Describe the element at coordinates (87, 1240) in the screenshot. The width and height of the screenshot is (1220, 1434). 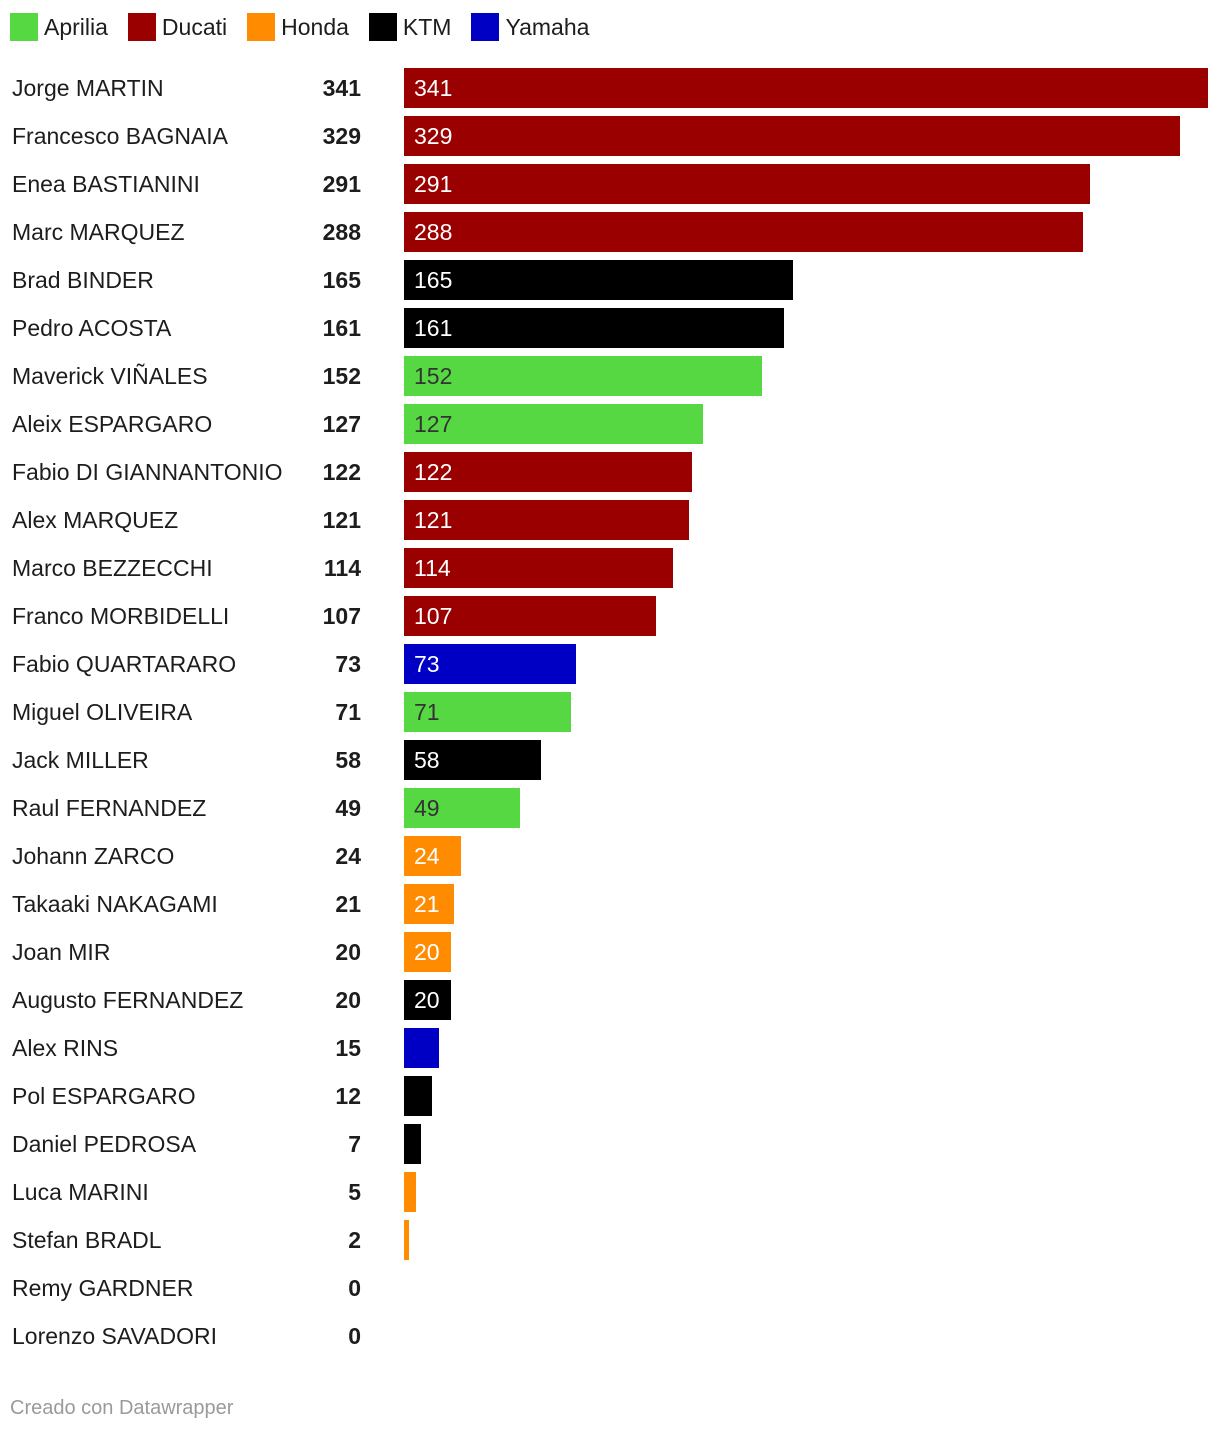
I see `rider-name: Stefan BRADL` at that location.